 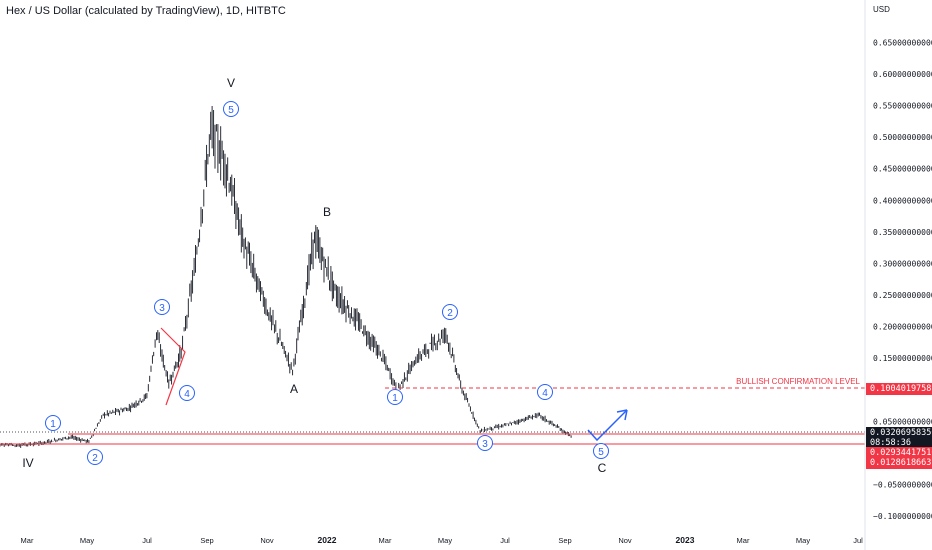 I want to click on wave-circle-4-primary: 4, so click(x=187, y=393).